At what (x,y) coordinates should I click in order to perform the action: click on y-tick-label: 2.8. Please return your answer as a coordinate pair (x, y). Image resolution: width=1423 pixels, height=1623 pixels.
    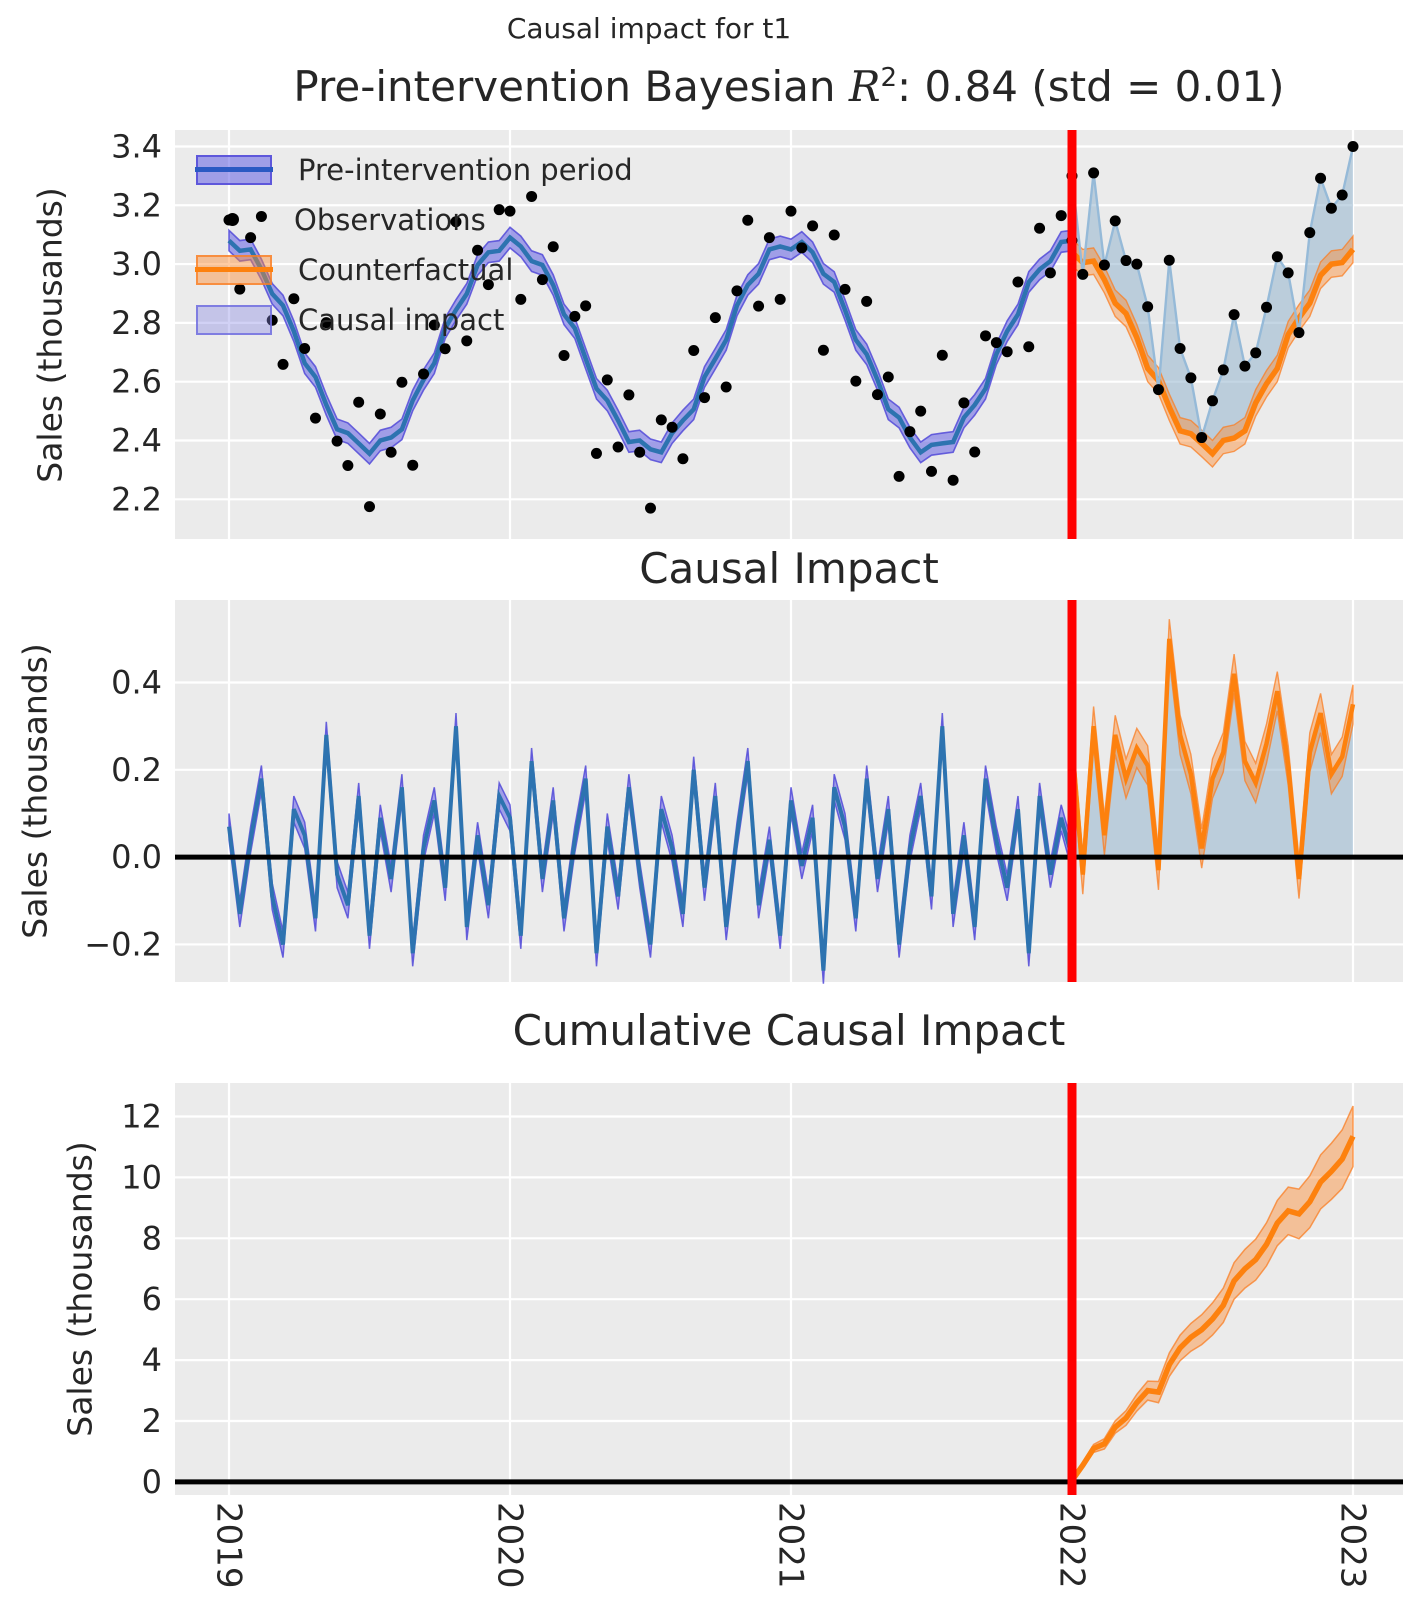
    Looking at the image, I should click on (136, 323).